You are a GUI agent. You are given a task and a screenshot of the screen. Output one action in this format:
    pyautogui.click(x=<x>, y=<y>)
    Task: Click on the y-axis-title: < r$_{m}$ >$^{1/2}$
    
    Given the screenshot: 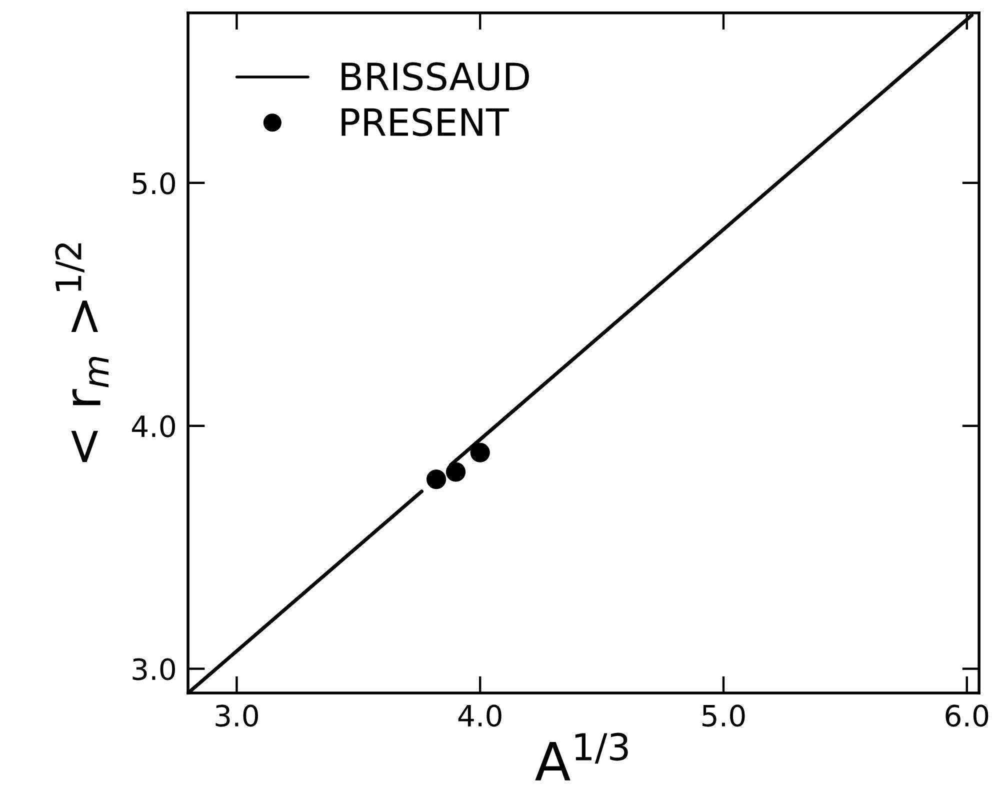 What is the action you would take?
    pyautogui.click(x=82, y=352)
    